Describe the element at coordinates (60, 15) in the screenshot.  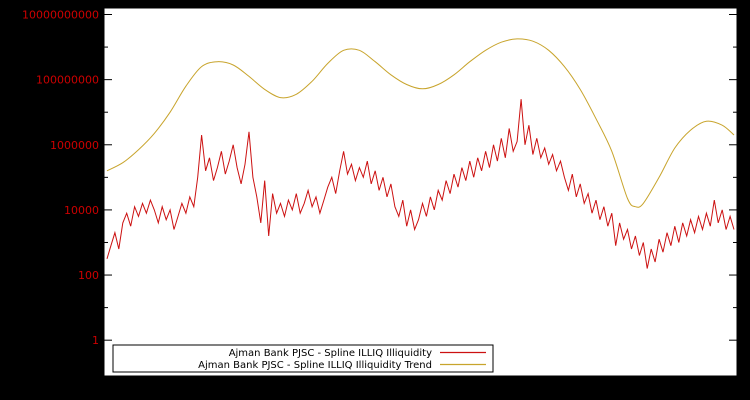
I see `y-tick-label: 10000000000` at that location.